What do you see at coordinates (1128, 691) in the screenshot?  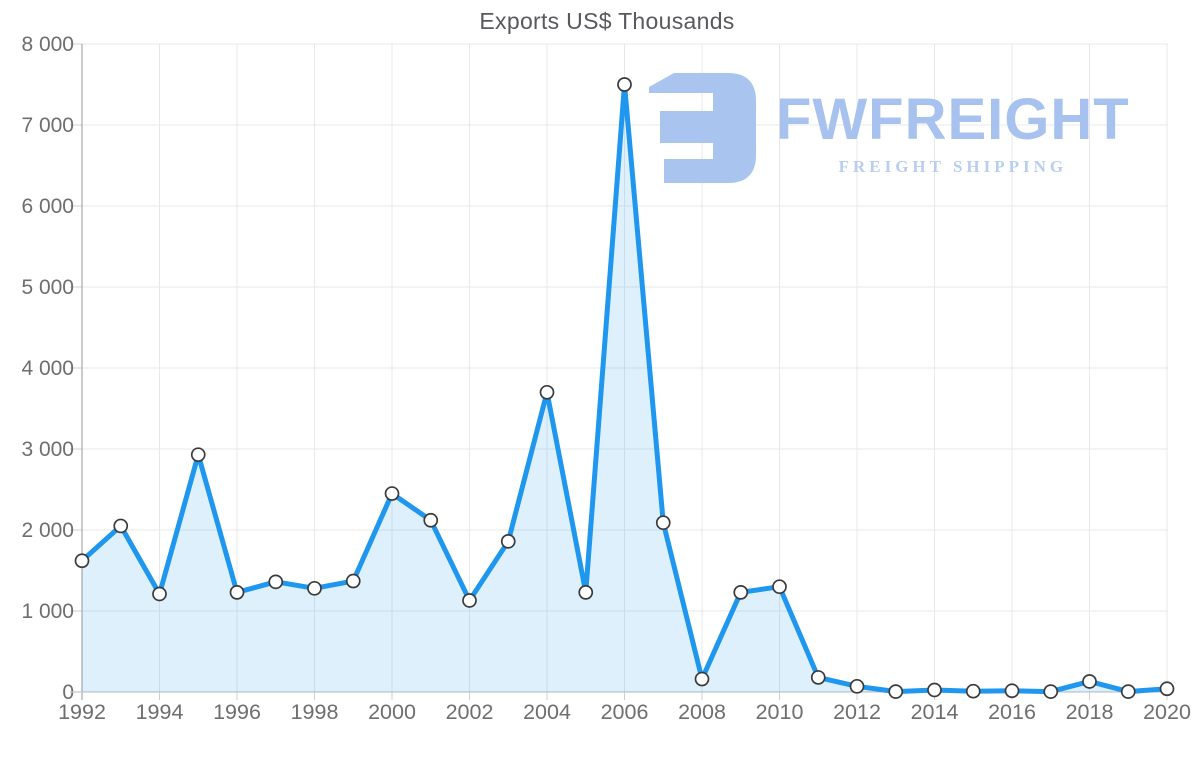 I see `data-point-2019` at bounding box center [1128, 691].